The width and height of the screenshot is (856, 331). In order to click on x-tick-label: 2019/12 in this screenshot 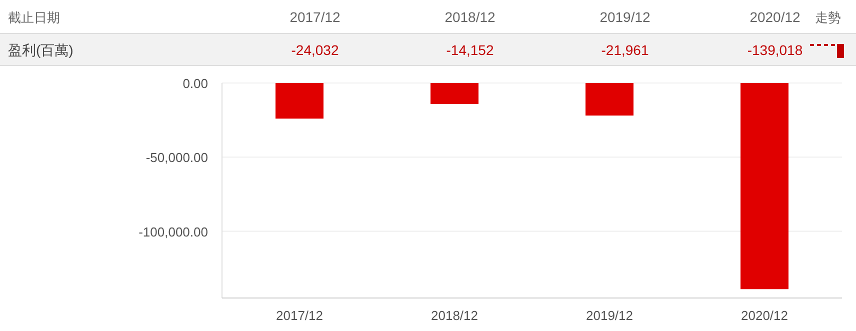, I will do `click(609, 315)`.